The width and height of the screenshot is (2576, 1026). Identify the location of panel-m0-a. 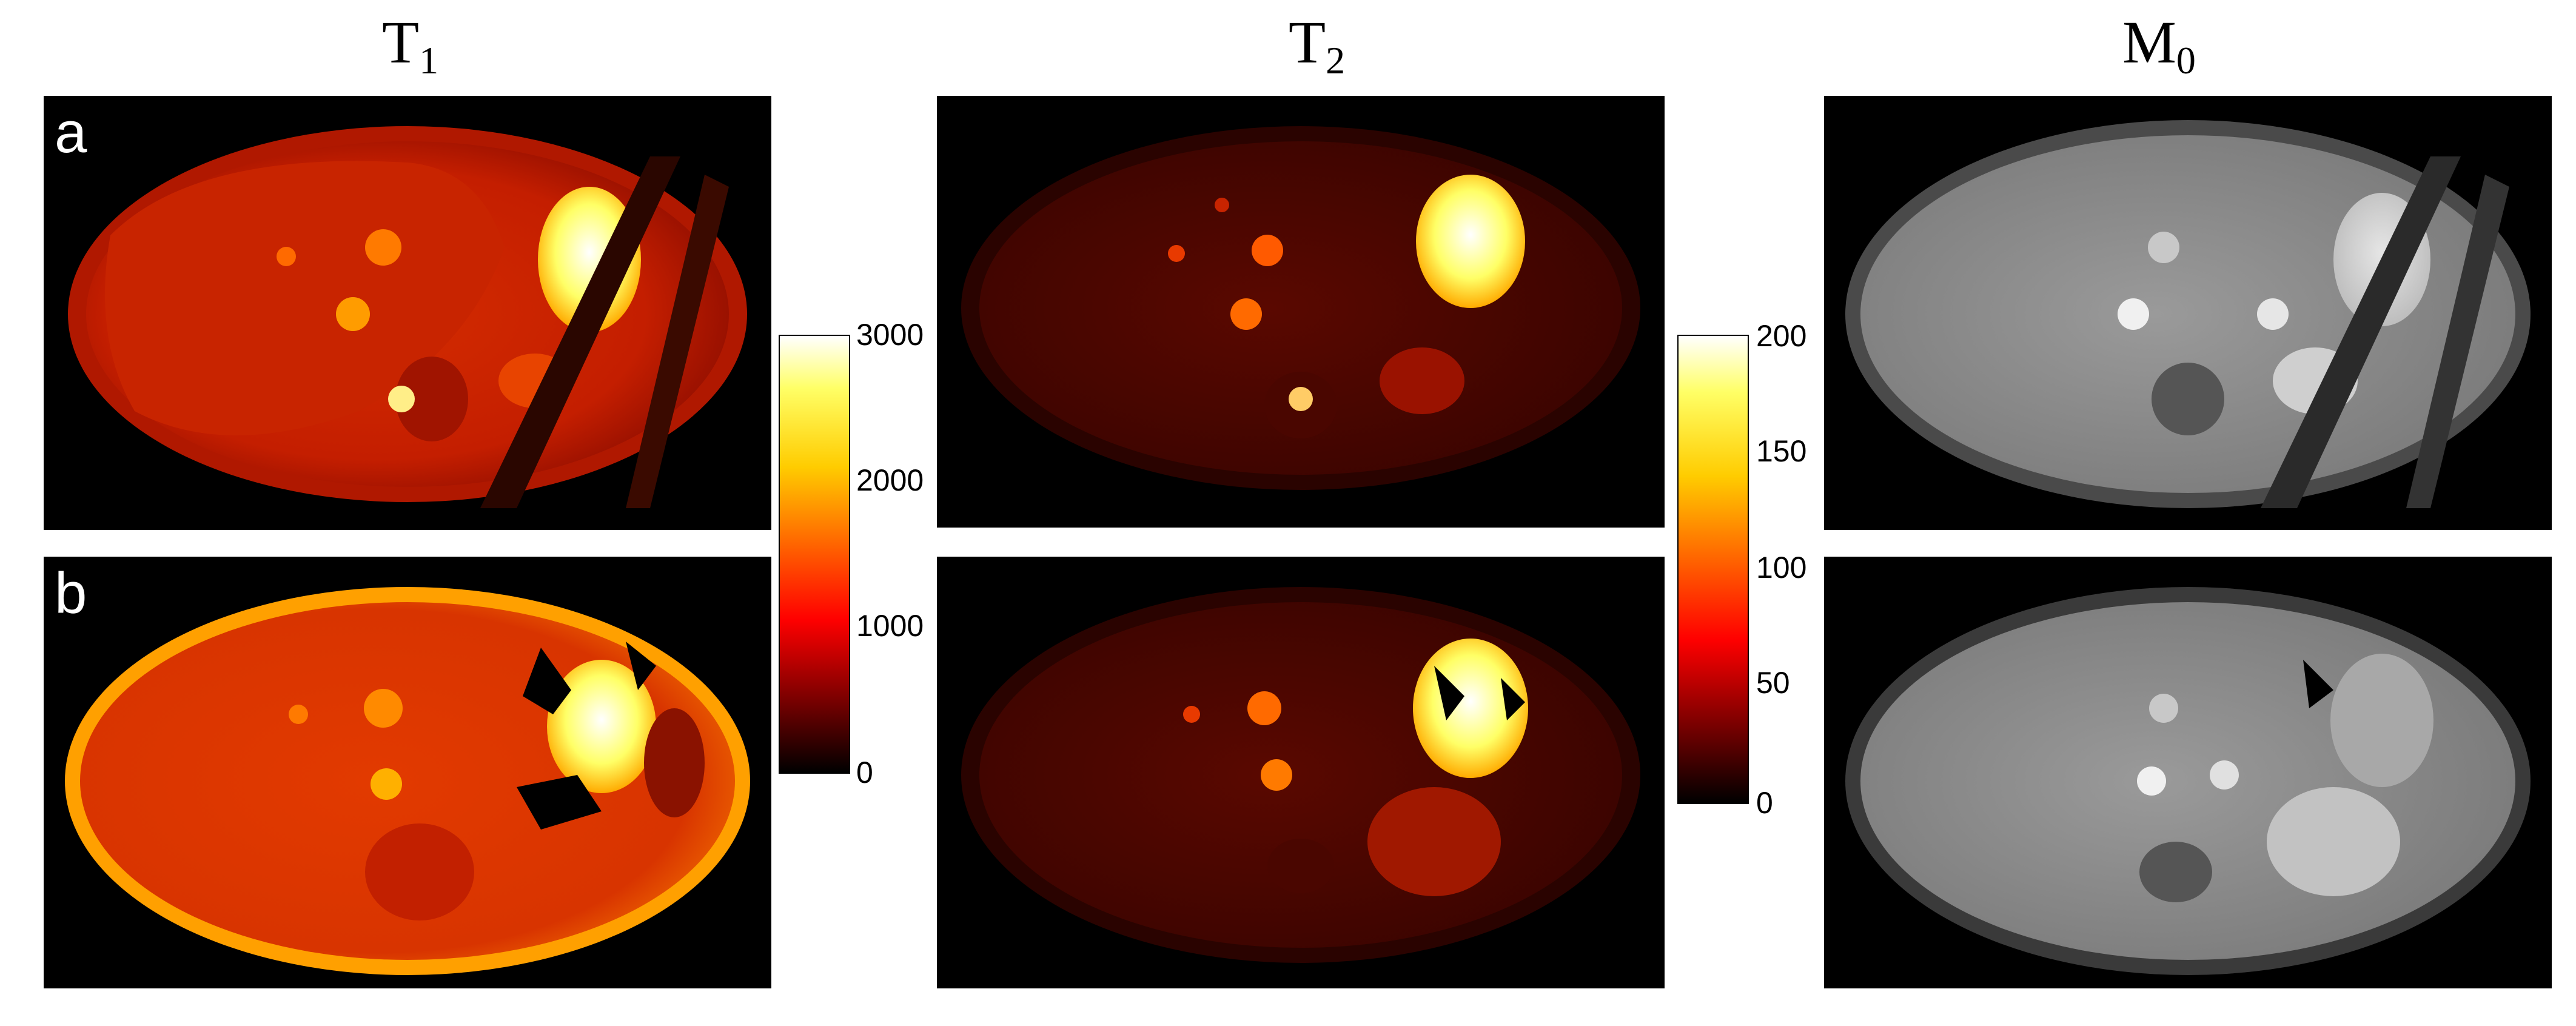
(2188, 313).